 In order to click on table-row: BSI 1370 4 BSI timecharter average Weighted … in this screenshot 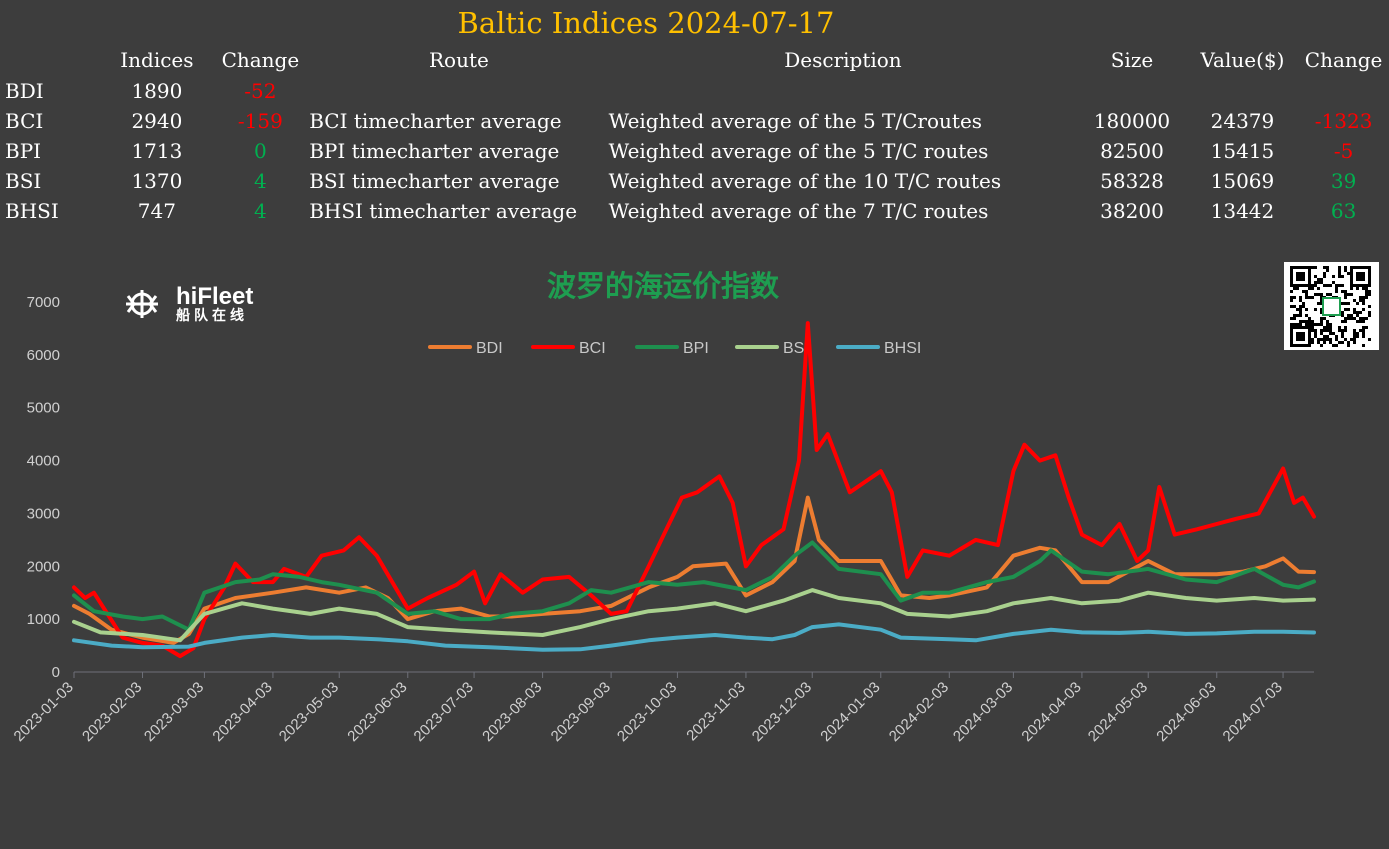, I will do `click(694, 181)`.